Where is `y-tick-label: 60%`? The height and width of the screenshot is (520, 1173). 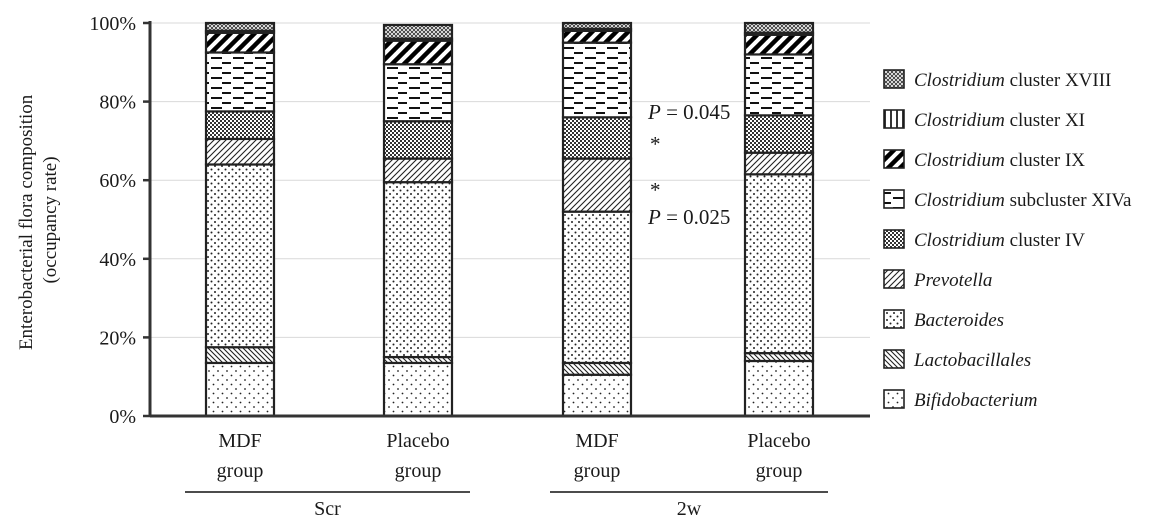
y-tick-label: 60% is located at coordinates (117, 181).